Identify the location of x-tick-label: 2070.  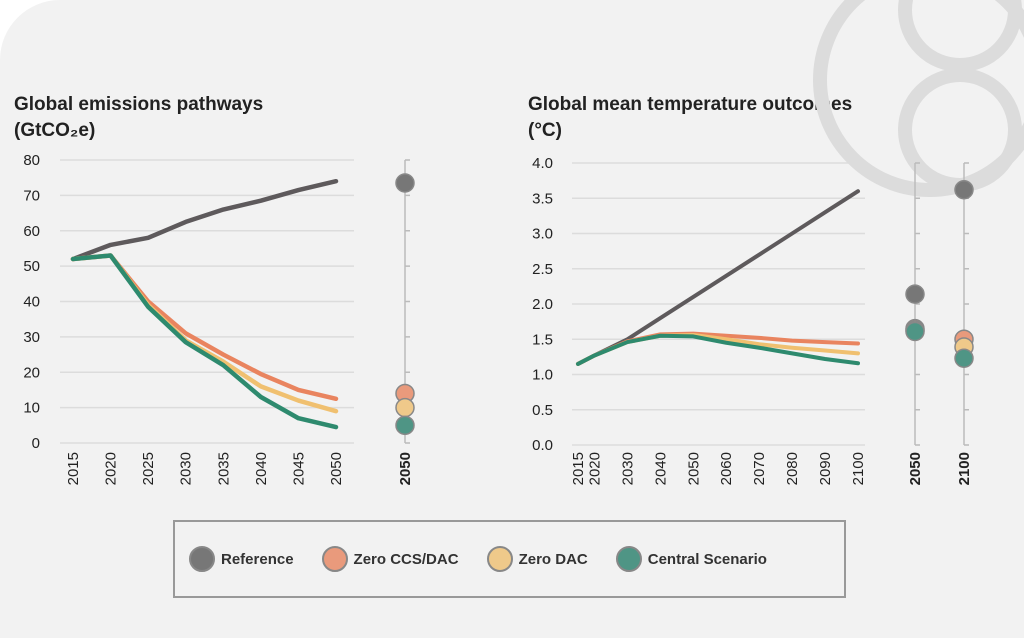
(759, 468).